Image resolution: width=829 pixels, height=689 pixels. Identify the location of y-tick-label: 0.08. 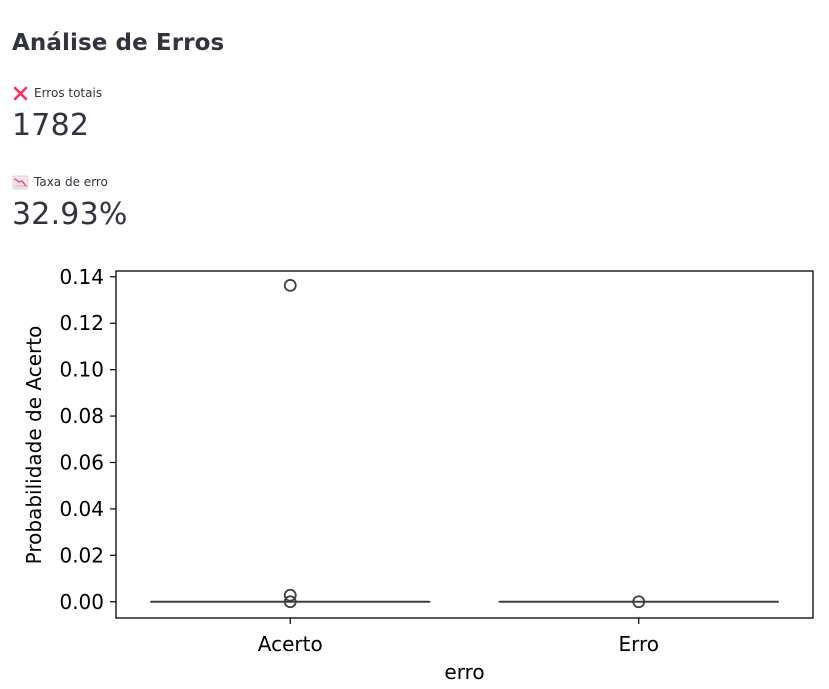
(81, 416).